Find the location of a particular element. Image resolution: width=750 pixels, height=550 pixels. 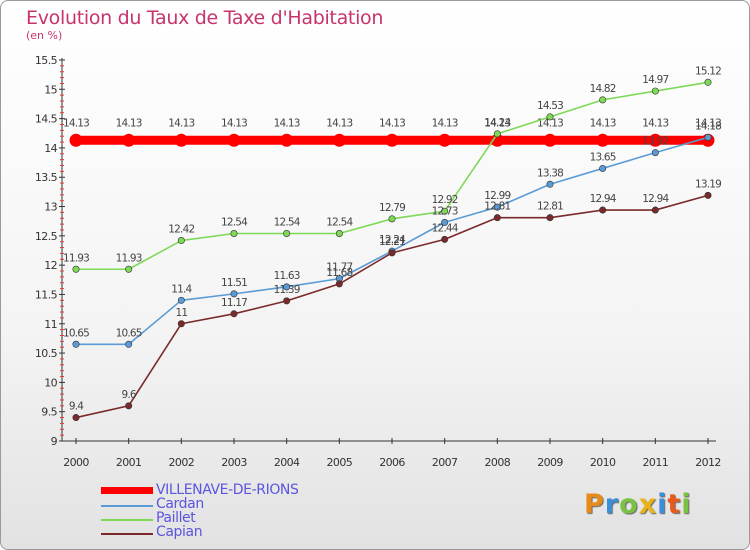

data-label: 12.21 is located at coordinates (392, 242).